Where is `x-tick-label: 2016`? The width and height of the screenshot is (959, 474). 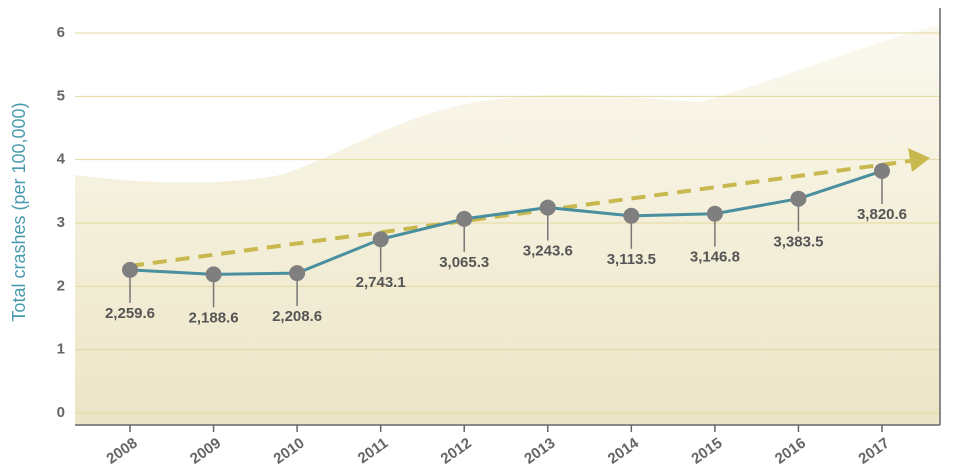
x-tick-label: 2016 is located at coordinates (790, 451).